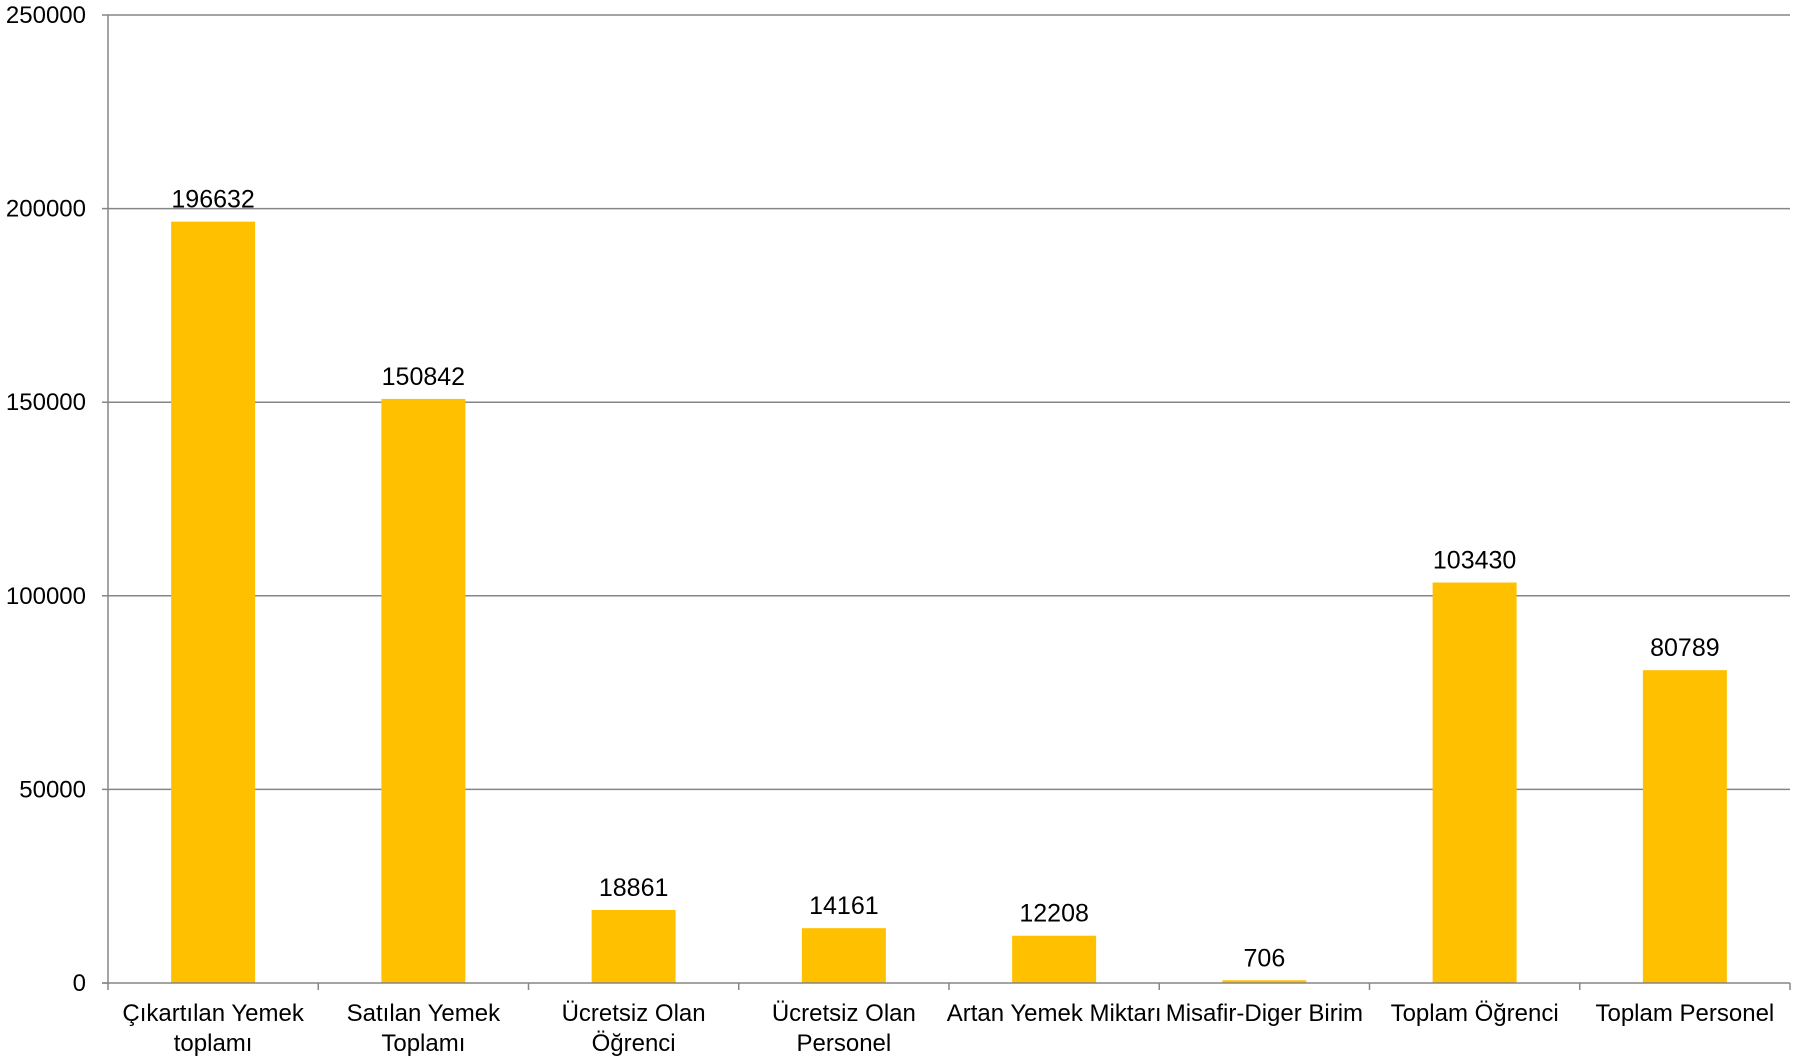 The image size is (1793, 1057). Describe the element at coordinates (1685, 648) in the screenshot. I see `data-label: 80789` at that location.